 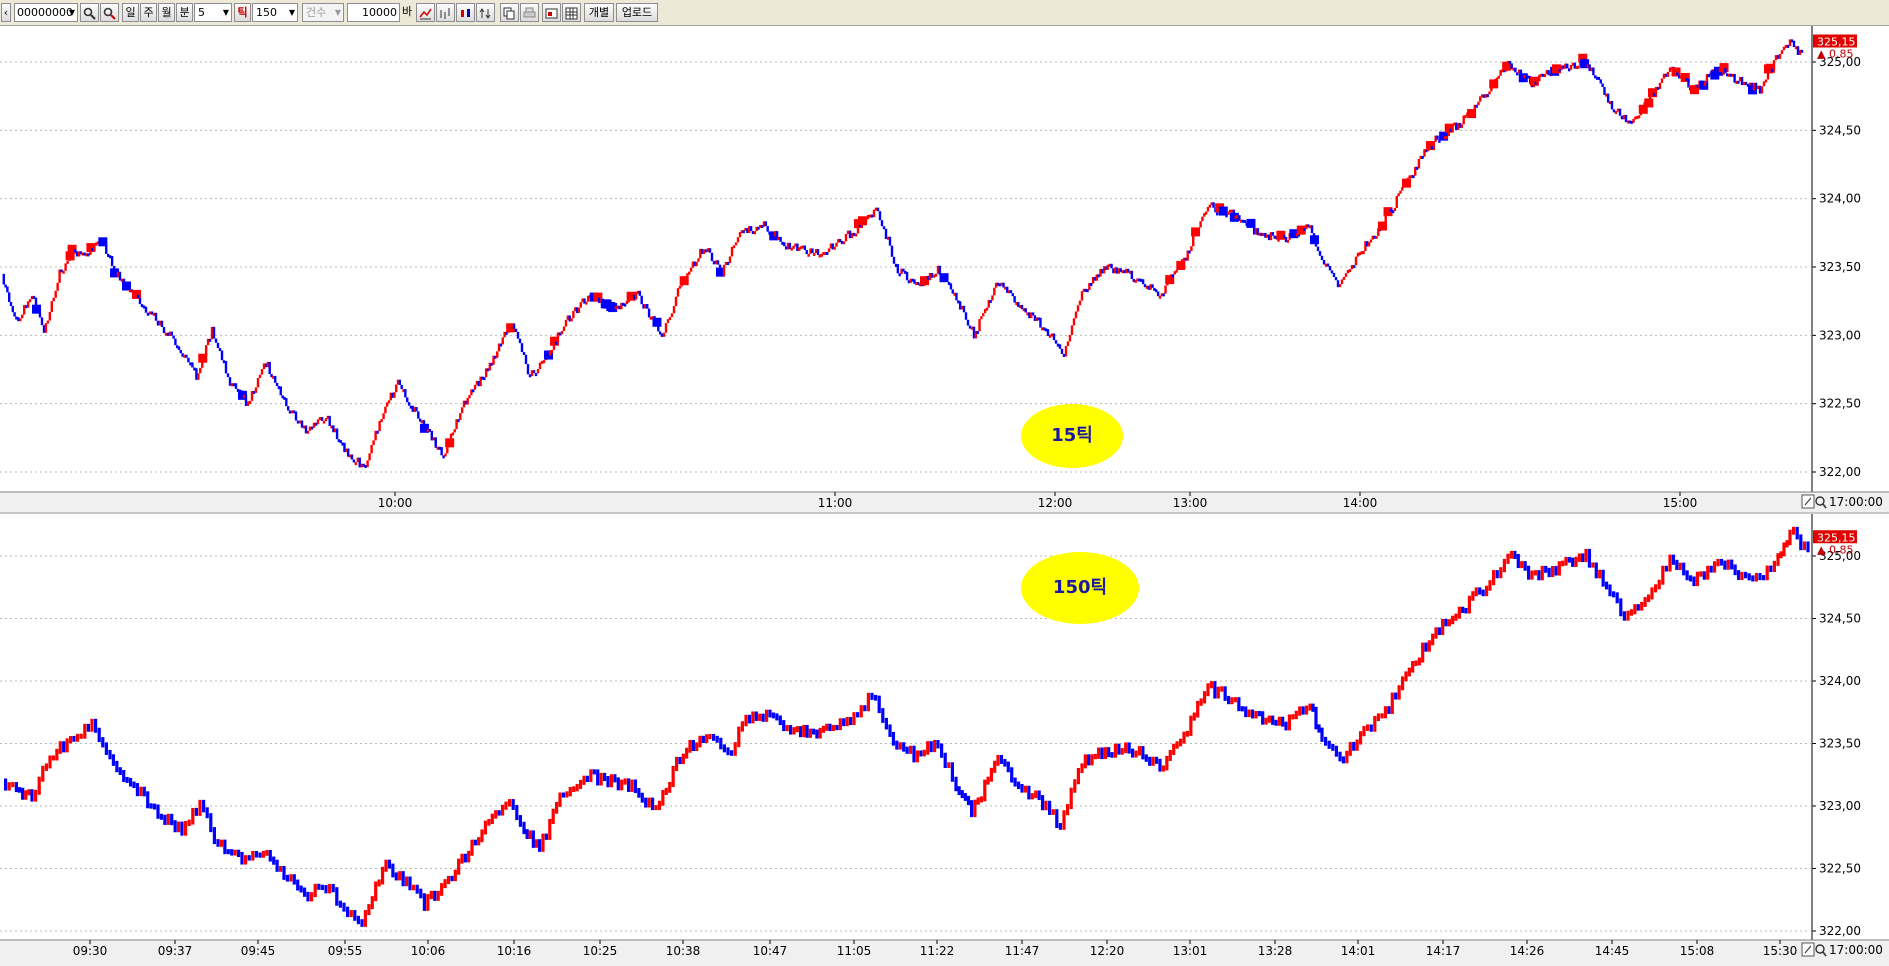 What do you see at coordinates (373, 12) in the screenshot?
I see `quantity-input: 10000` at bounding box center [373, 12].